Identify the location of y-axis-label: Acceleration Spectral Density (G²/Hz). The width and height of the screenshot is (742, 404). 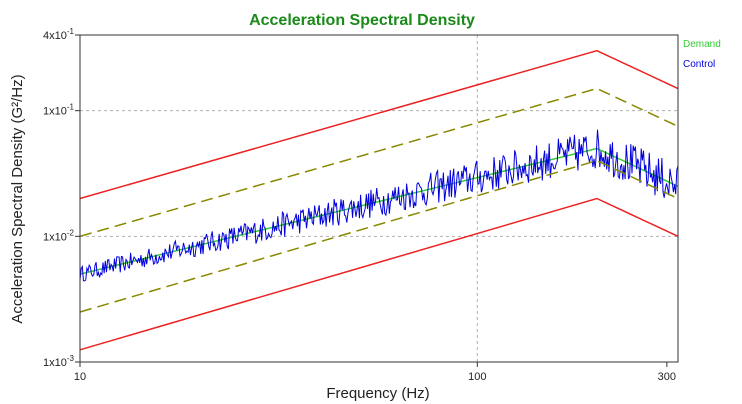
(17, 198).